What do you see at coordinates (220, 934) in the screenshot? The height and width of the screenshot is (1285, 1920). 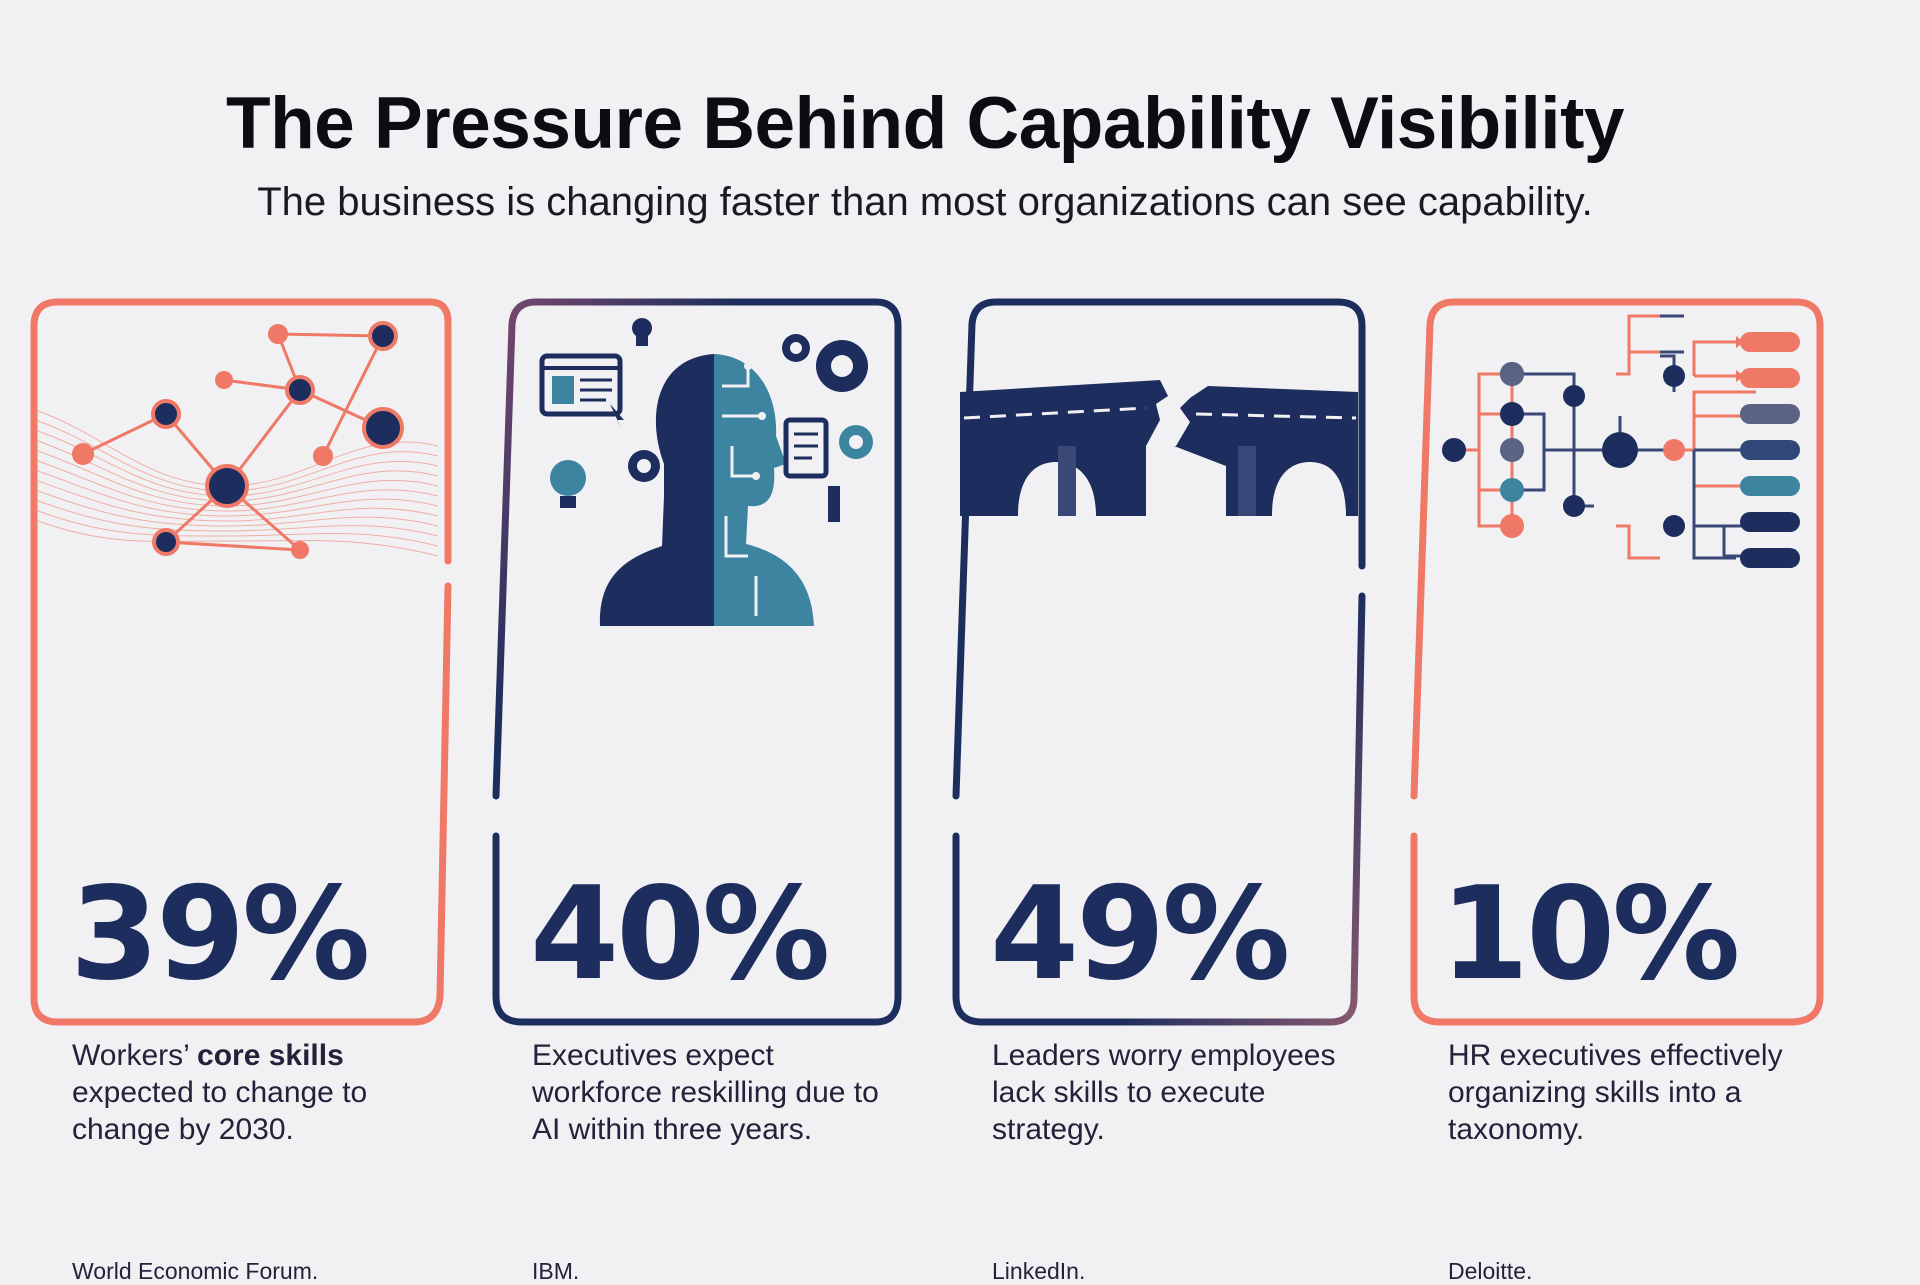 I see `stat-value: 39%` at bounding box center [220, 934].